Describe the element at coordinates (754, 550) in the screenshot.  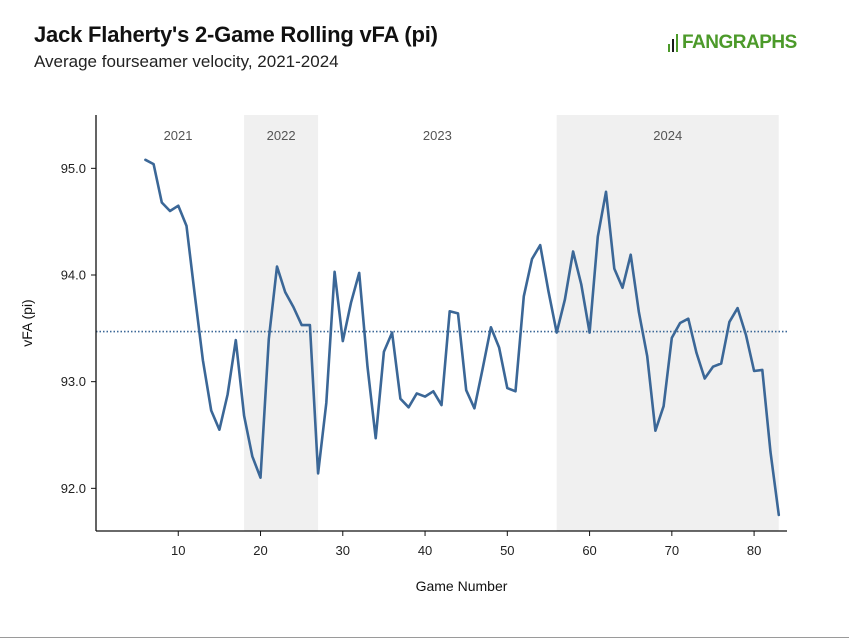
I see `x-tick-label: 80` at that location.